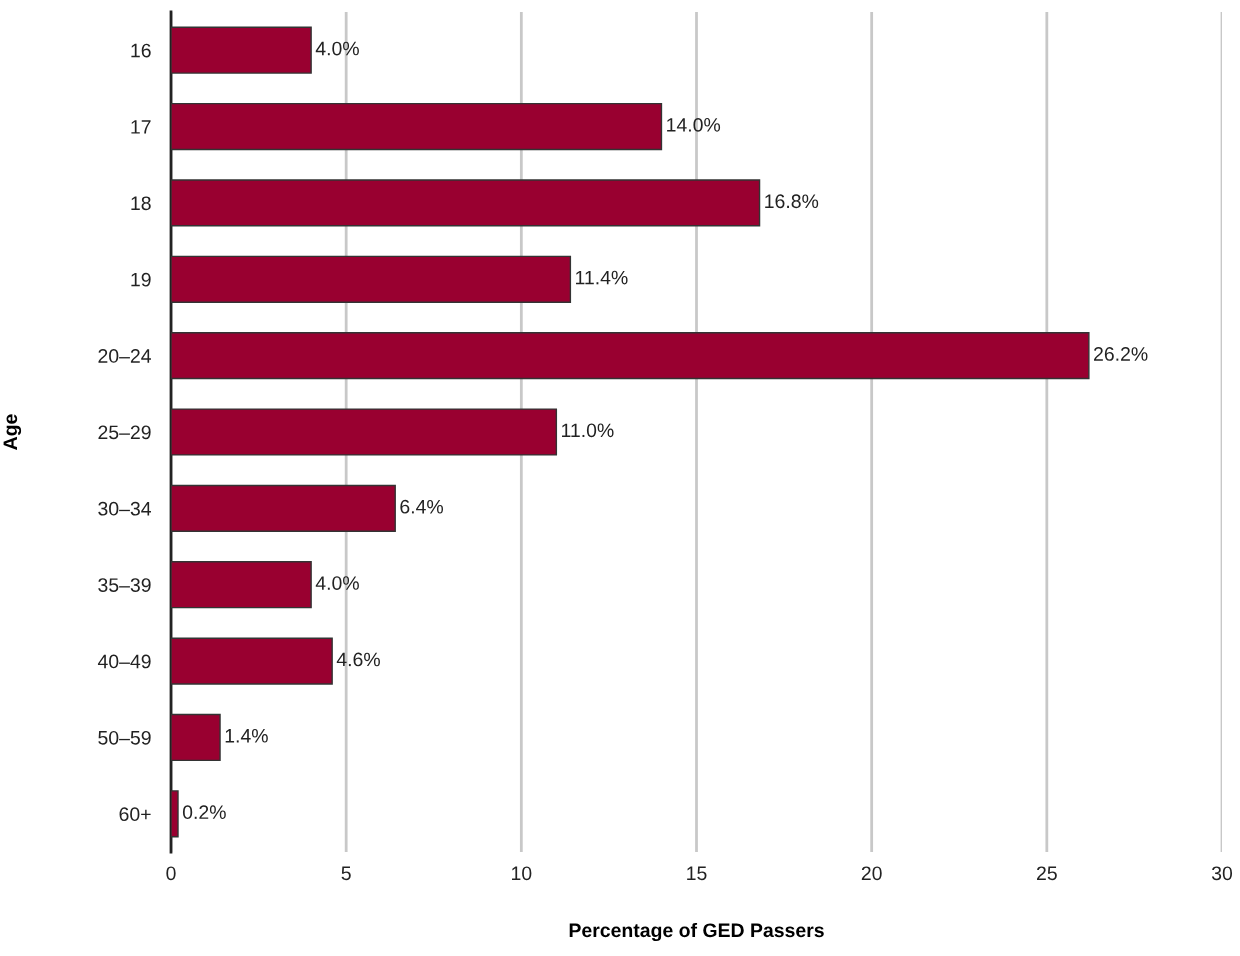 The width and height of the screenshot is (1240, 956). Describe the element at coordinates (141, 127) in the screenshot. I see `y-tick-label: 17` at that location.